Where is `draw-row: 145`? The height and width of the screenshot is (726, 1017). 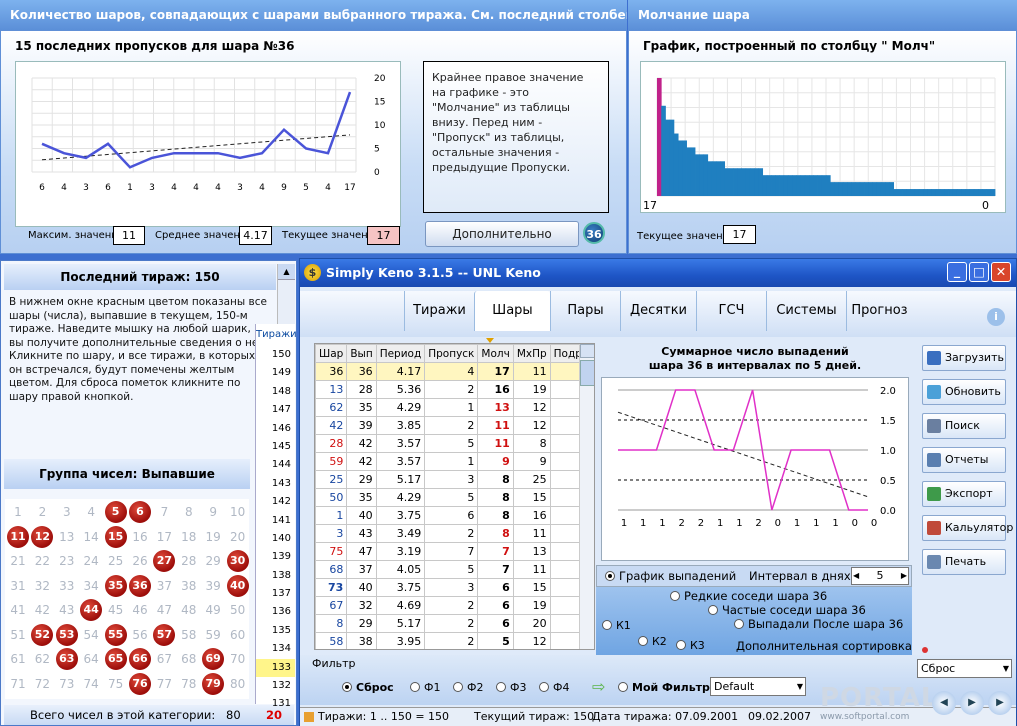 draw-row: 145 is located at coordinates (281, 446).